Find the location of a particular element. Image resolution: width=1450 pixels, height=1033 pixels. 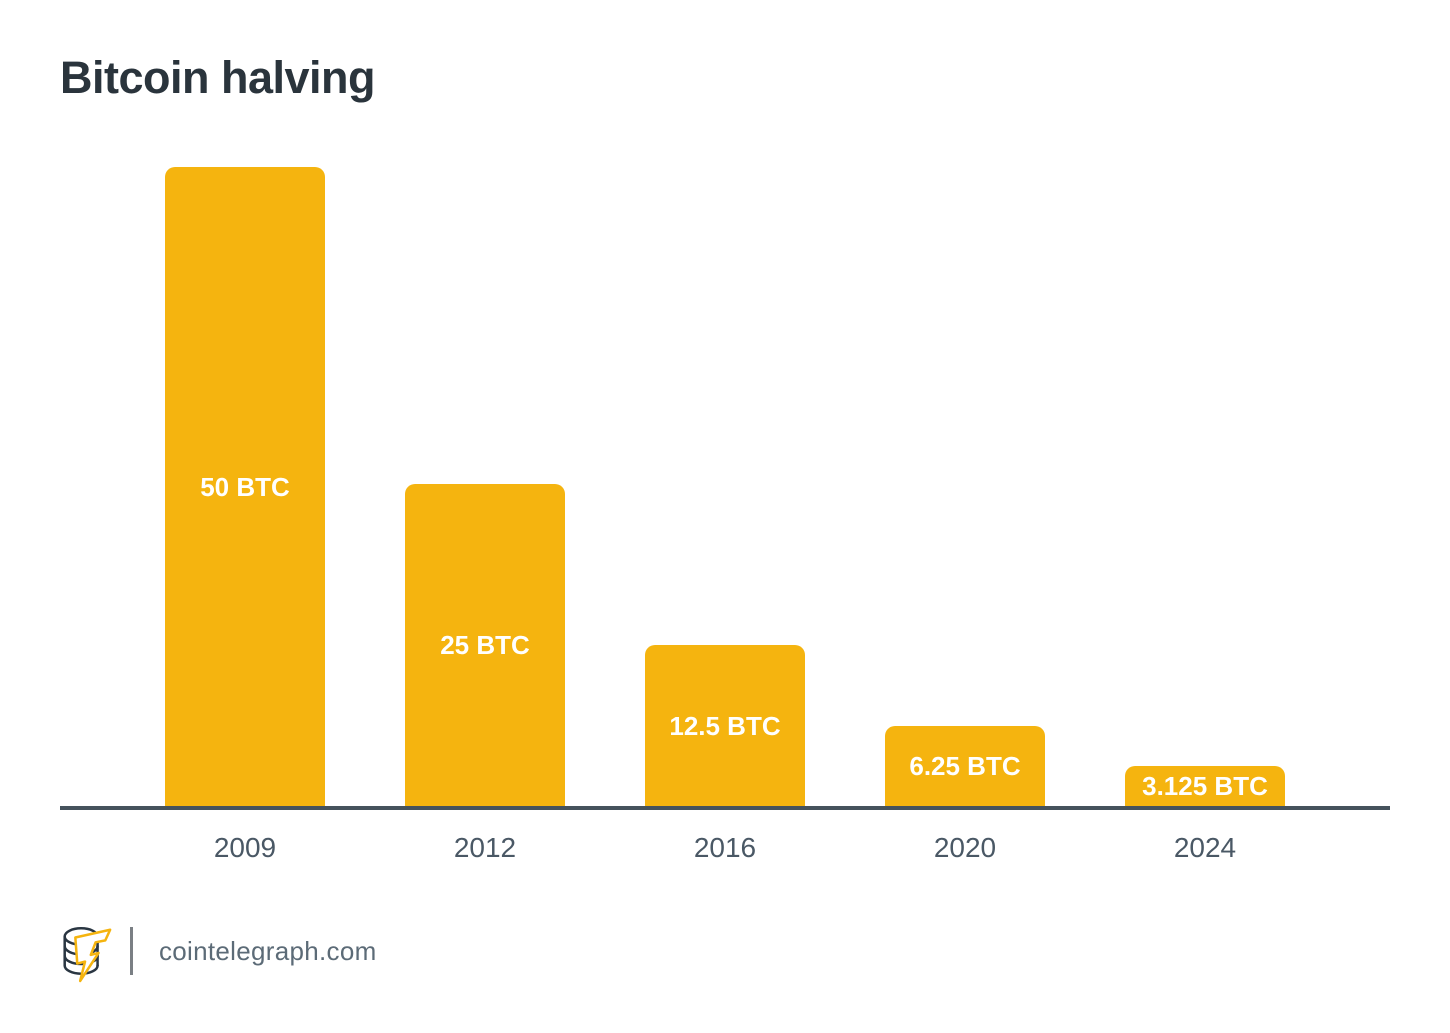

bar-group-2012: 25 BTC 2012 is located at coordinates (485, 515).